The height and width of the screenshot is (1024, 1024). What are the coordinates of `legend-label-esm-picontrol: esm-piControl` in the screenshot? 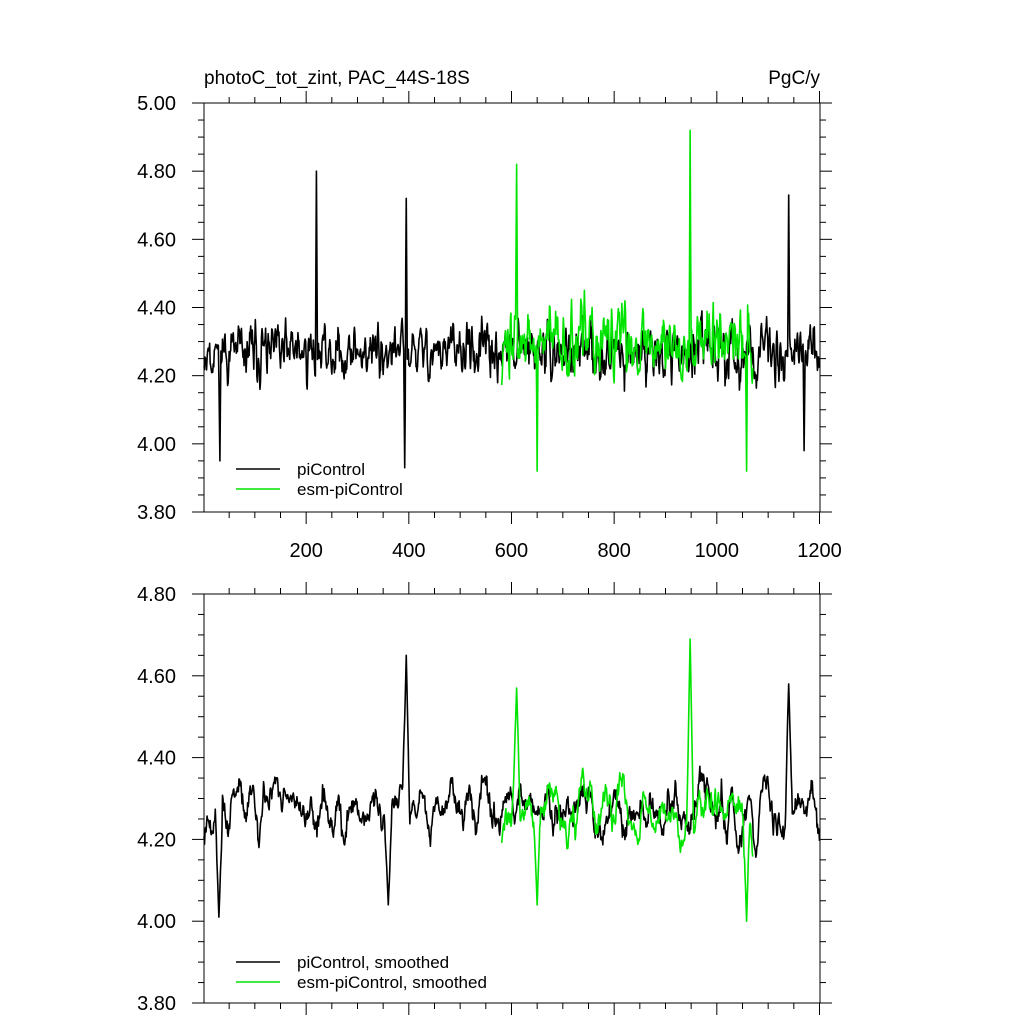 It's located at (350, 489).